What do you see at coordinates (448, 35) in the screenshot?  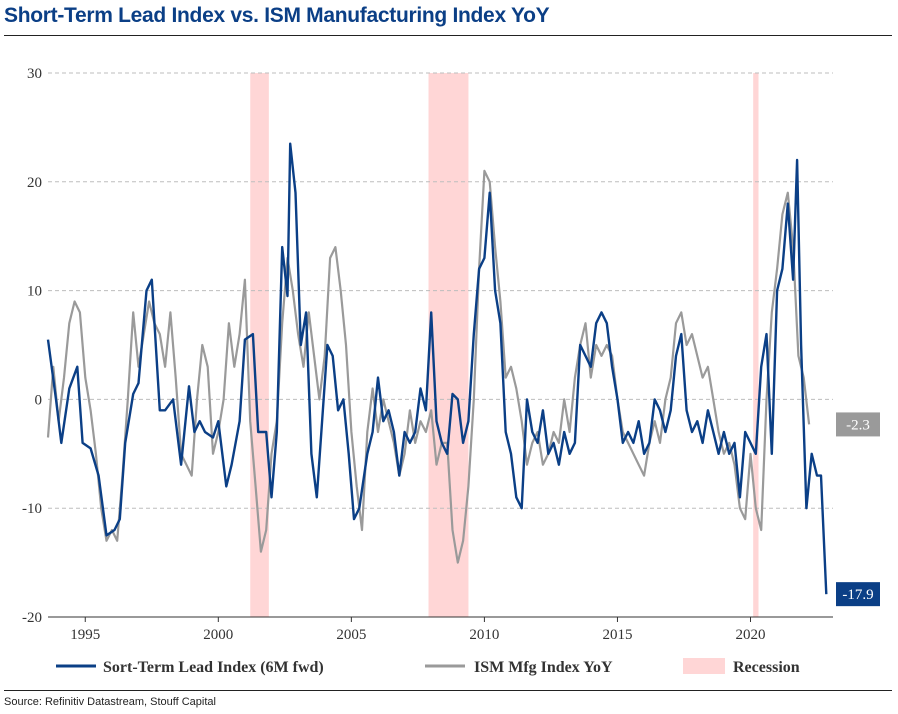 I see `title-rule` at bounding box center [448, 35].